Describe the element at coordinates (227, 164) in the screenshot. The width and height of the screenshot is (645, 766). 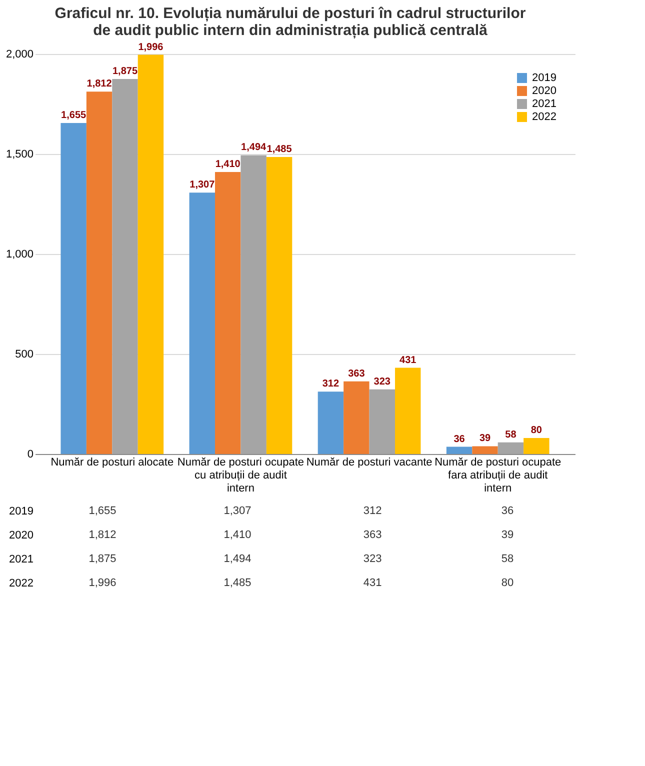
I see `text: 1,410` at that location.